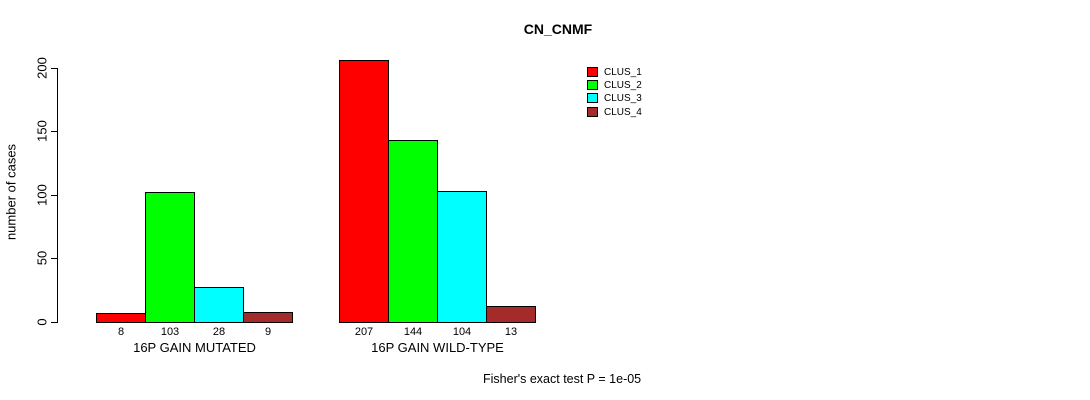 The height and width of the screenshot is (400, 1090). Describe the element at coordinates (268, 332) in the screenshot. I see `bar-value-clus-4-16p-gain-mutated: 9` at that location.